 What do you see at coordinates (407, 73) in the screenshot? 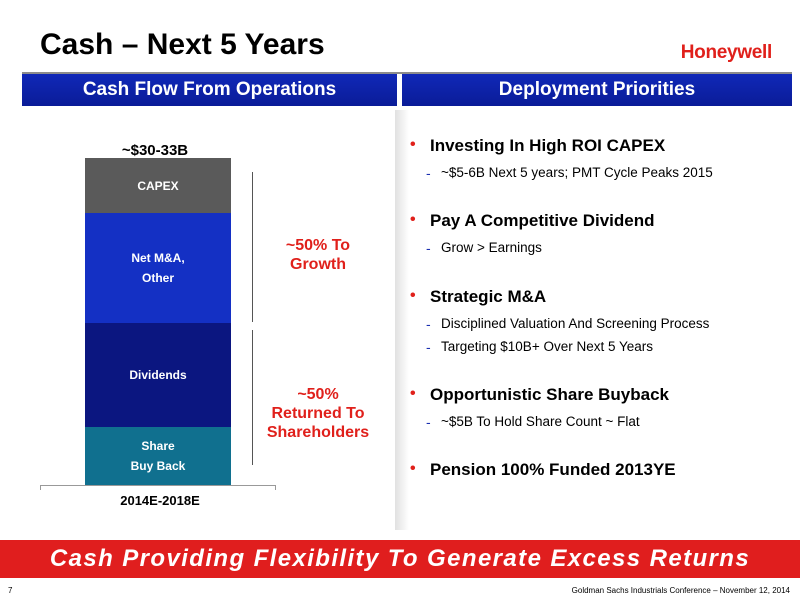
I see `title-rule` at bounding box center [407, 73].